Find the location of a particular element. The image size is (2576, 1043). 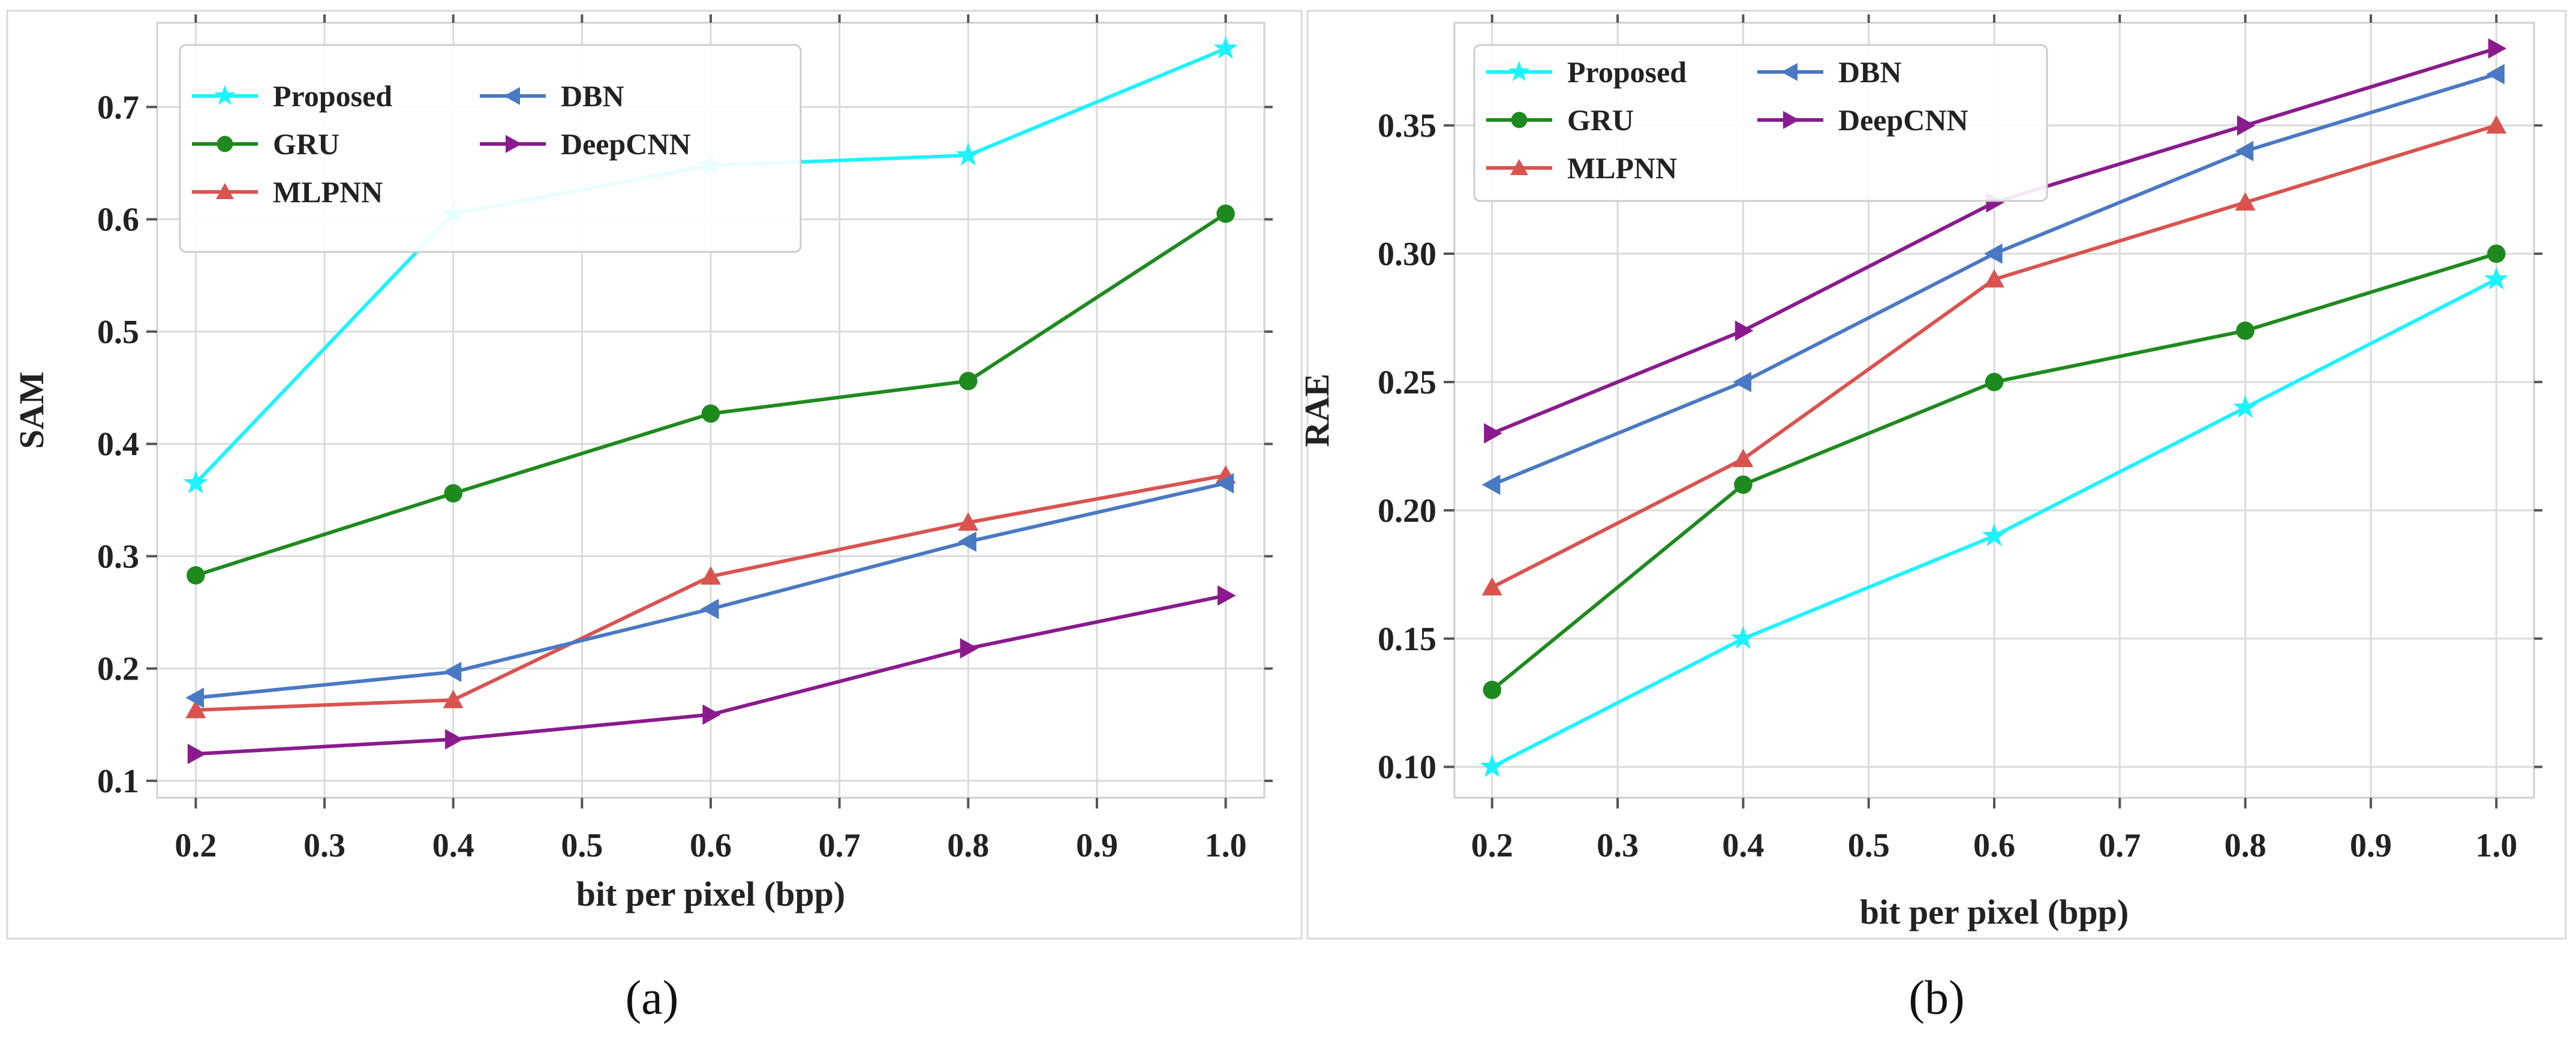

series-deepcnn is located at coordinates (712, 674).